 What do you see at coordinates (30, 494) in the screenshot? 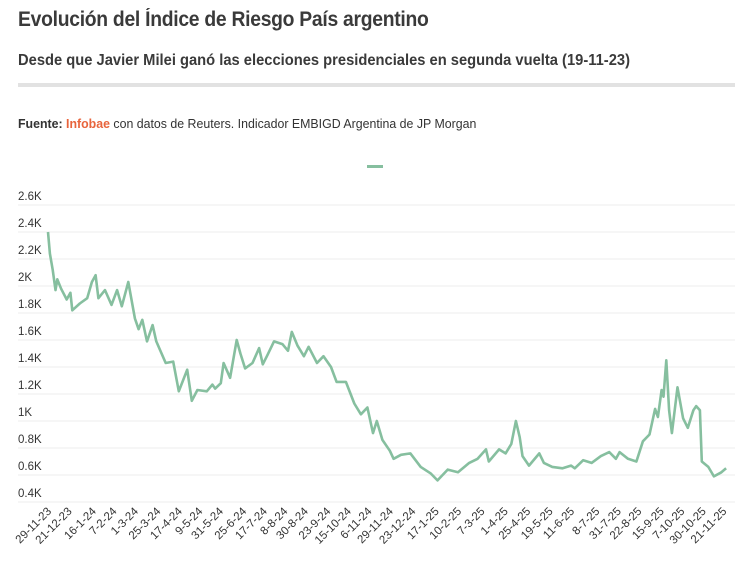
I see `y-tick-label: 0.4K` at bounding box center [30, 494].